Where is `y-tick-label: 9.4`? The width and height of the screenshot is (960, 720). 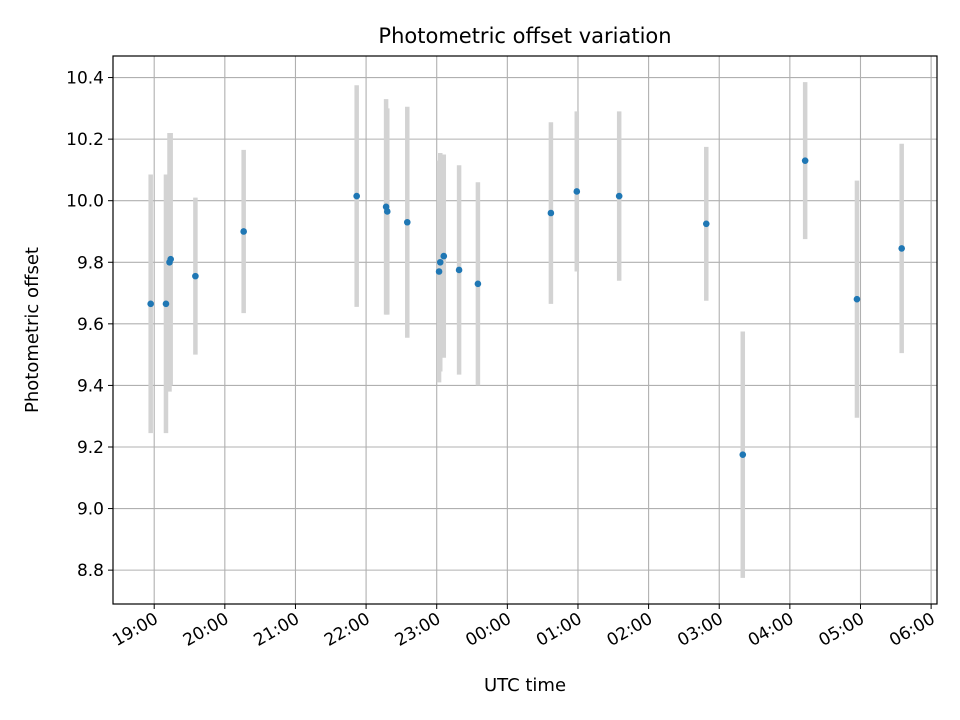
y-tick-label: 9.4 is located at coordinates (90, 386).